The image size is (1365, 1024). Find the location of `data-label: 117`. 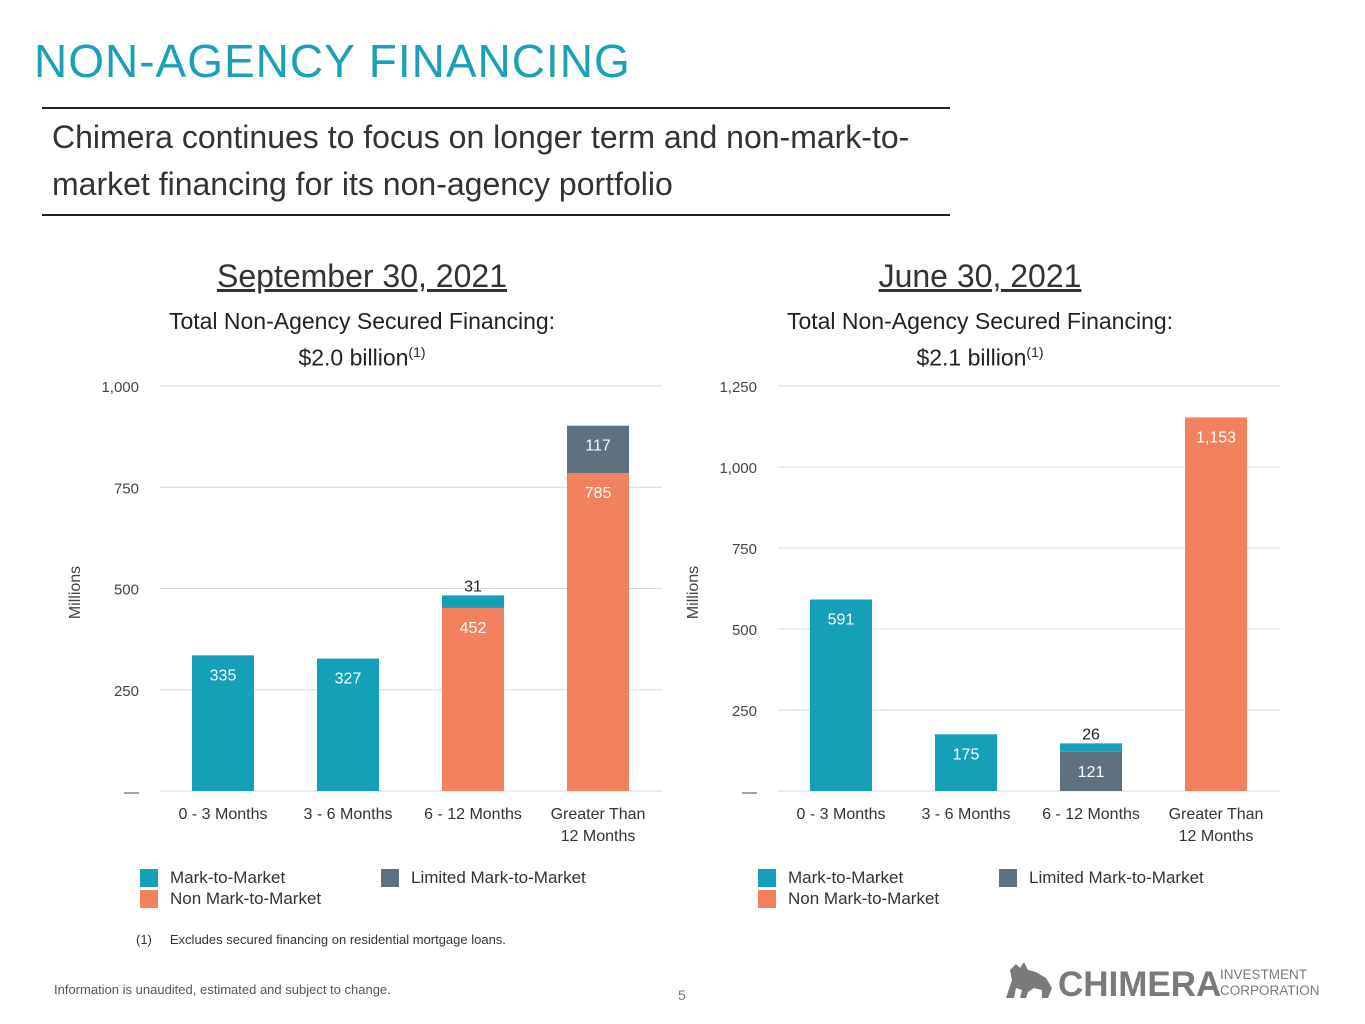

data-label: 117 is located at coordinates (598, 446).